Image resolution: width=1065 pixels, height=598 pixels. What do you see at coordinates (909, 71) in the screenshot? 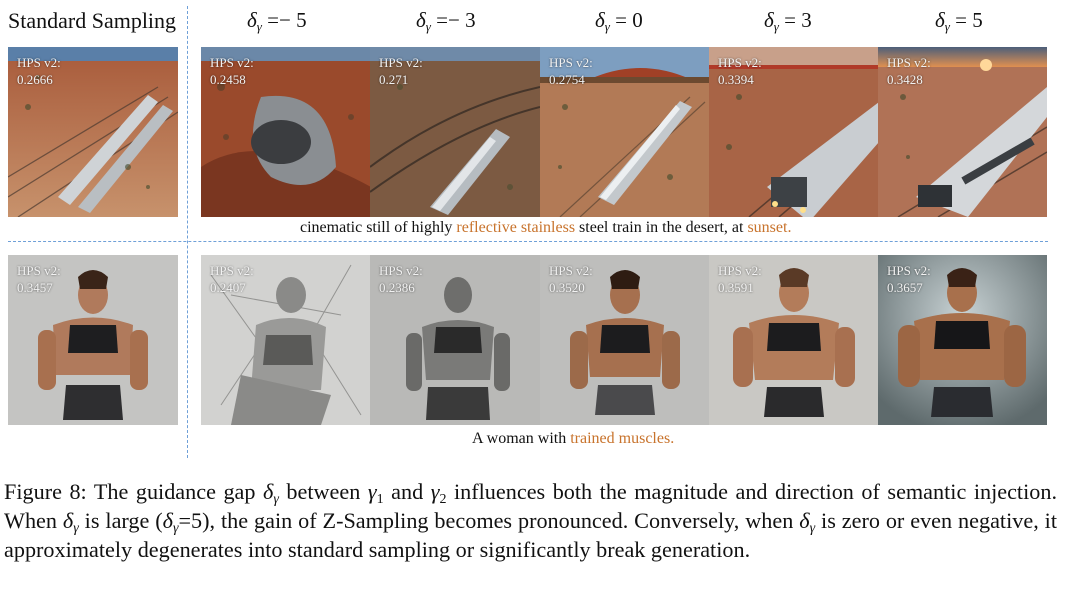
I see `hps-score-label: HPS v2: 0.3428` at bounding box center [909, 71].